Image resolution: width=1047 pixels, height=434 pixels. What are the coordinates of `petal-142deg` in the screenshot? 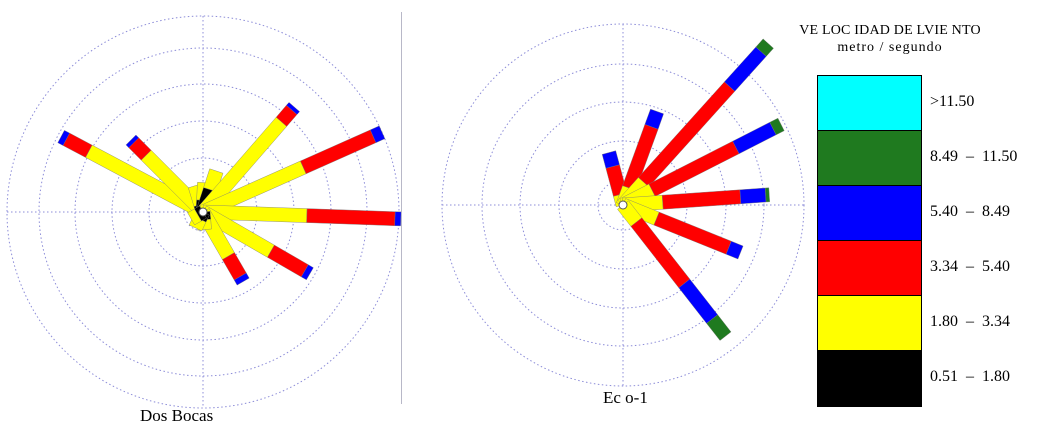 It's located at (674, 270).